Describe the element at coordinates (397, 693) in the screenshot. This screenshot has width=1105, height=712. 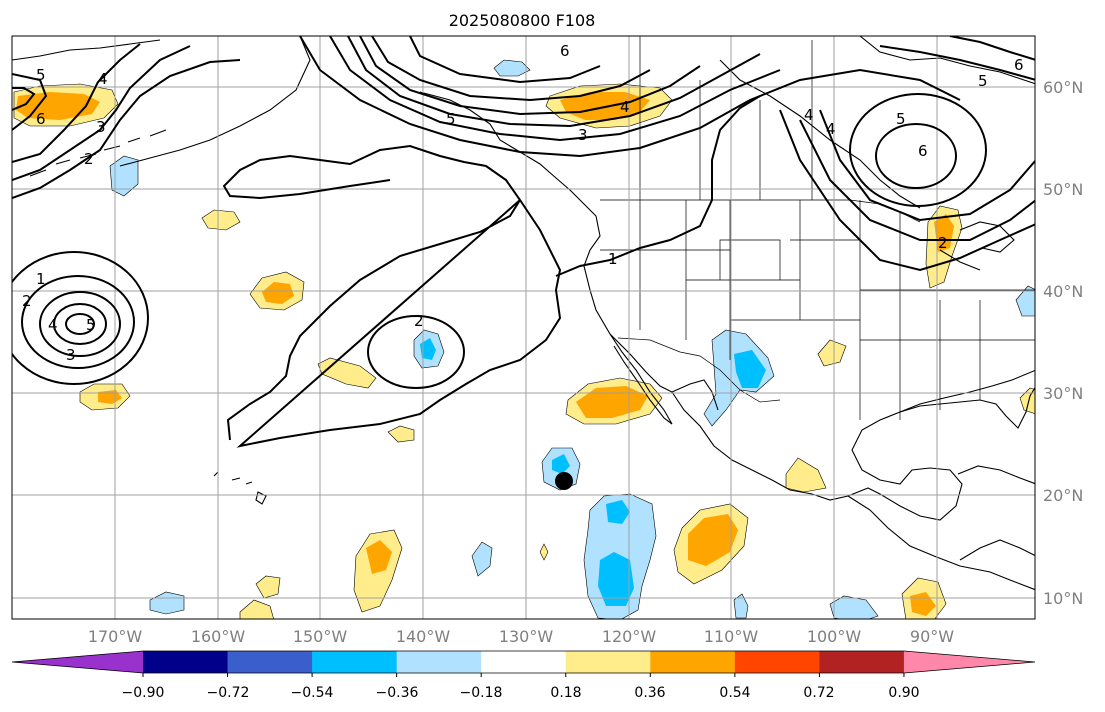
I see `colorbar-tick-label: −0.36` at that location.